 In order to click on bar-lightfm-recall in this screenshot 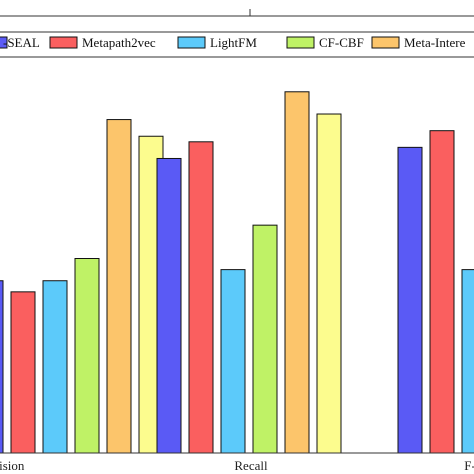, I will do `click(233, 361)`.